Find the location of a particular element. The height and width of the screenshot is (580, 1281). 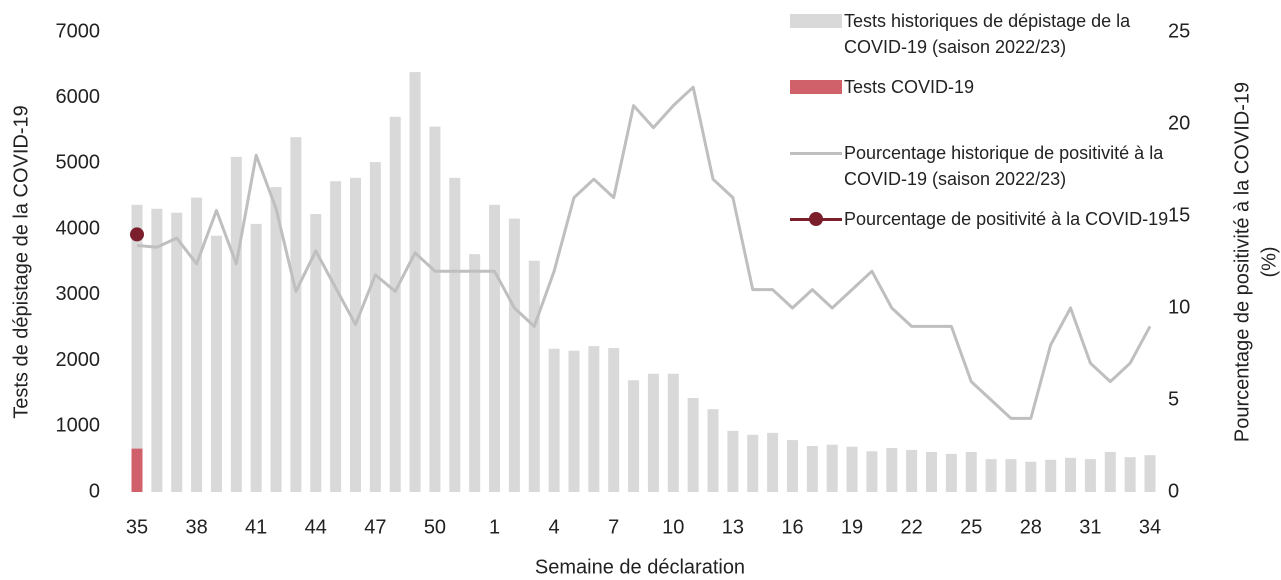

y-tick-label: 1000 is located at coordinates (78, 426).